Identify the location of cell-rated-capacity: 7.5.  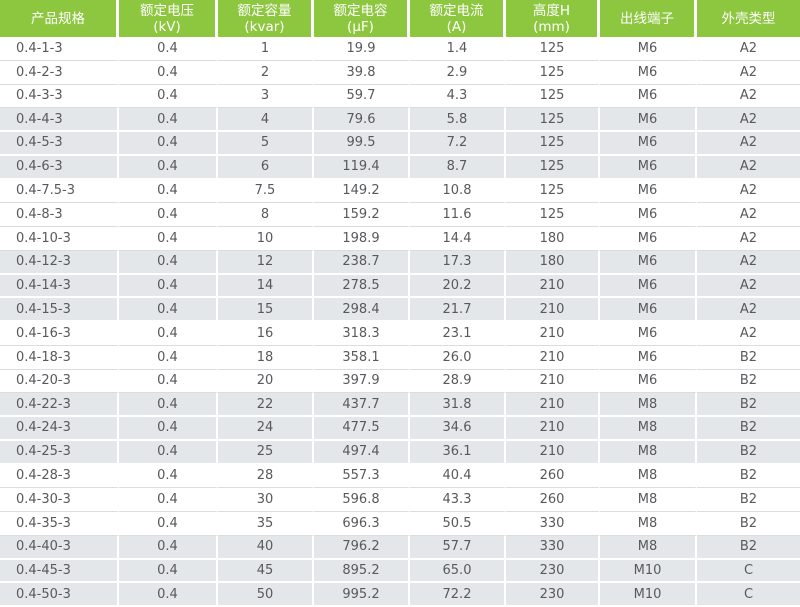
(266, 191).